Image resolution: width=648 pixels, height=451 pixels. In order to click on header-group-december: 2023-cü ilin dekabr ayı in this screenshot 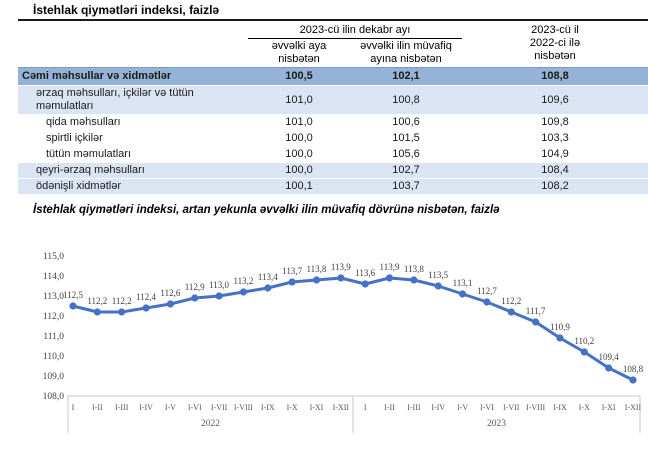, I will do `click(355, 31)`.